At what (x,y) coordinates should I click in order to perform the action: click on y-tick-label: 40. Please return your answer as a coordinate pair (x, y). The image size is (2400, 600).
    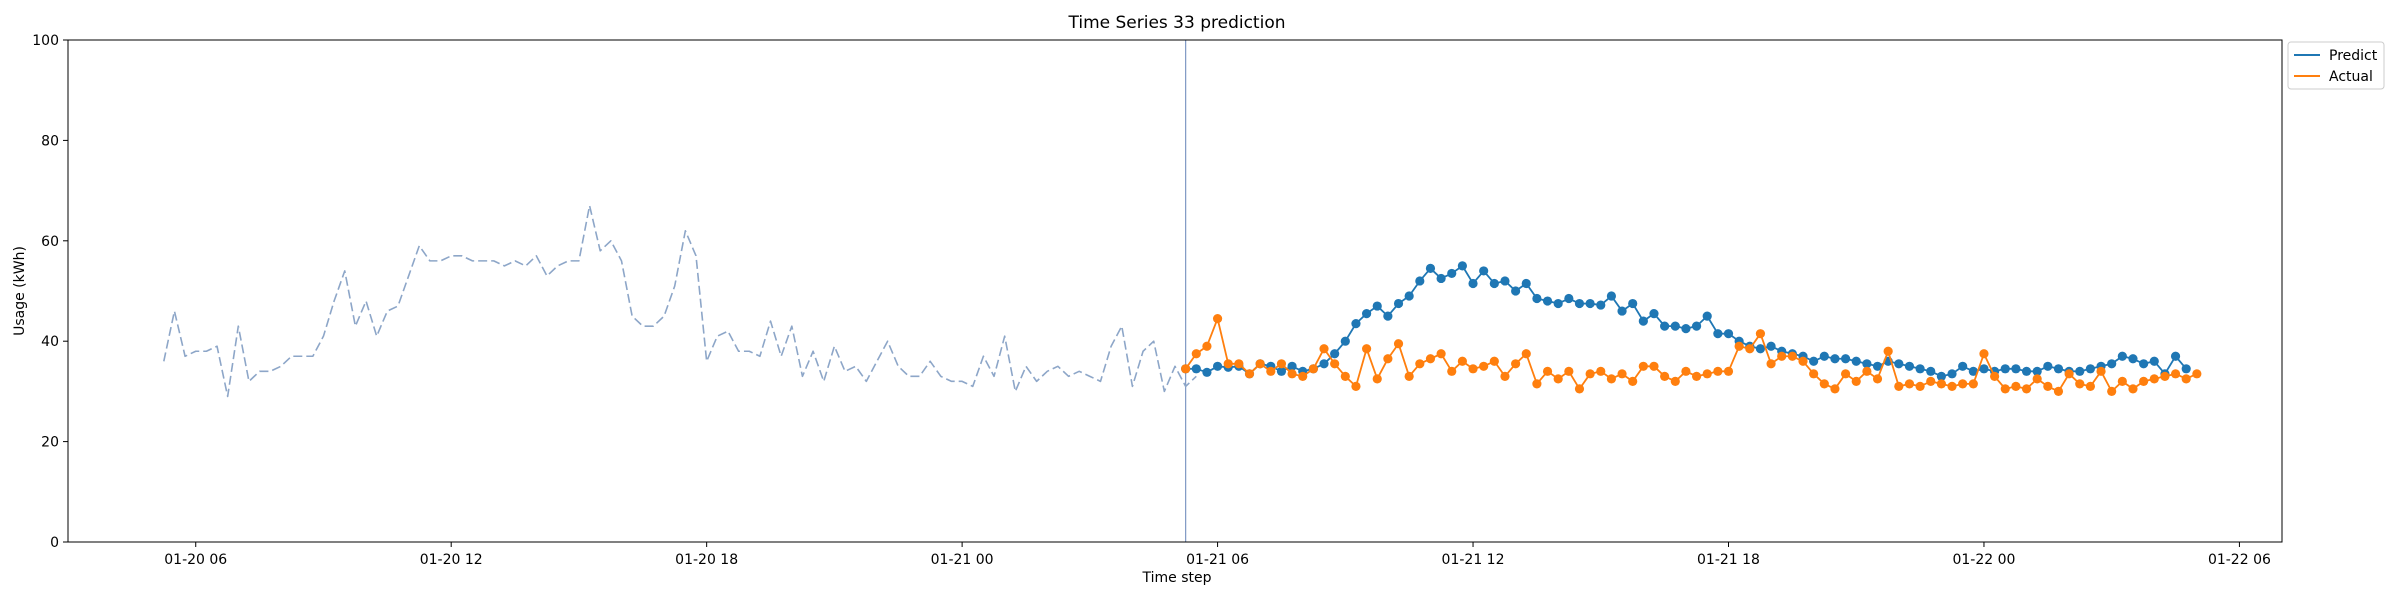
    Looking at the image, I should click on (50, 342).